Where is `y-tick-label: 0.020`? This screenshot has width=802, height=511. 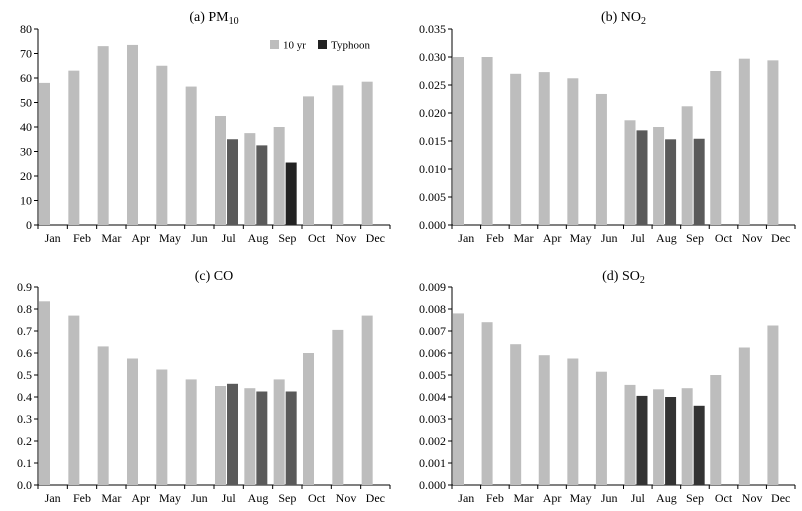
y-tick-label: 0.020 is located at coordinates (432, 113).